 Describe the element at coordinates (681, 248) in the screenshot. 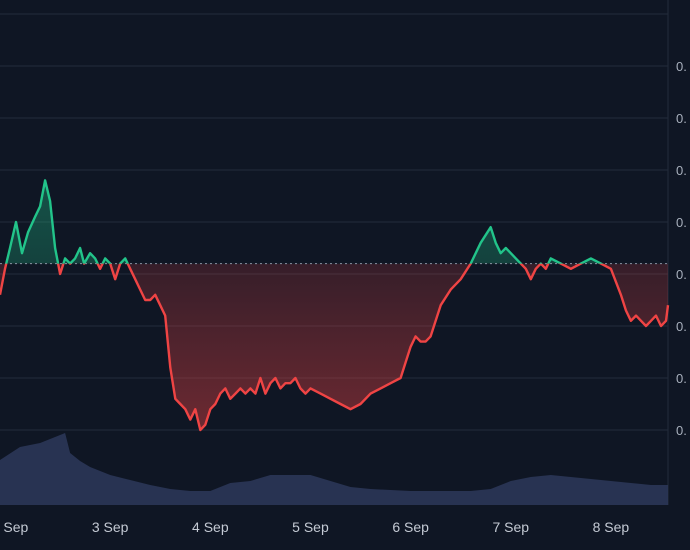

I see `y-axis: 0. 0. 0. 0. 0. 0. 0. 0.` at that location.